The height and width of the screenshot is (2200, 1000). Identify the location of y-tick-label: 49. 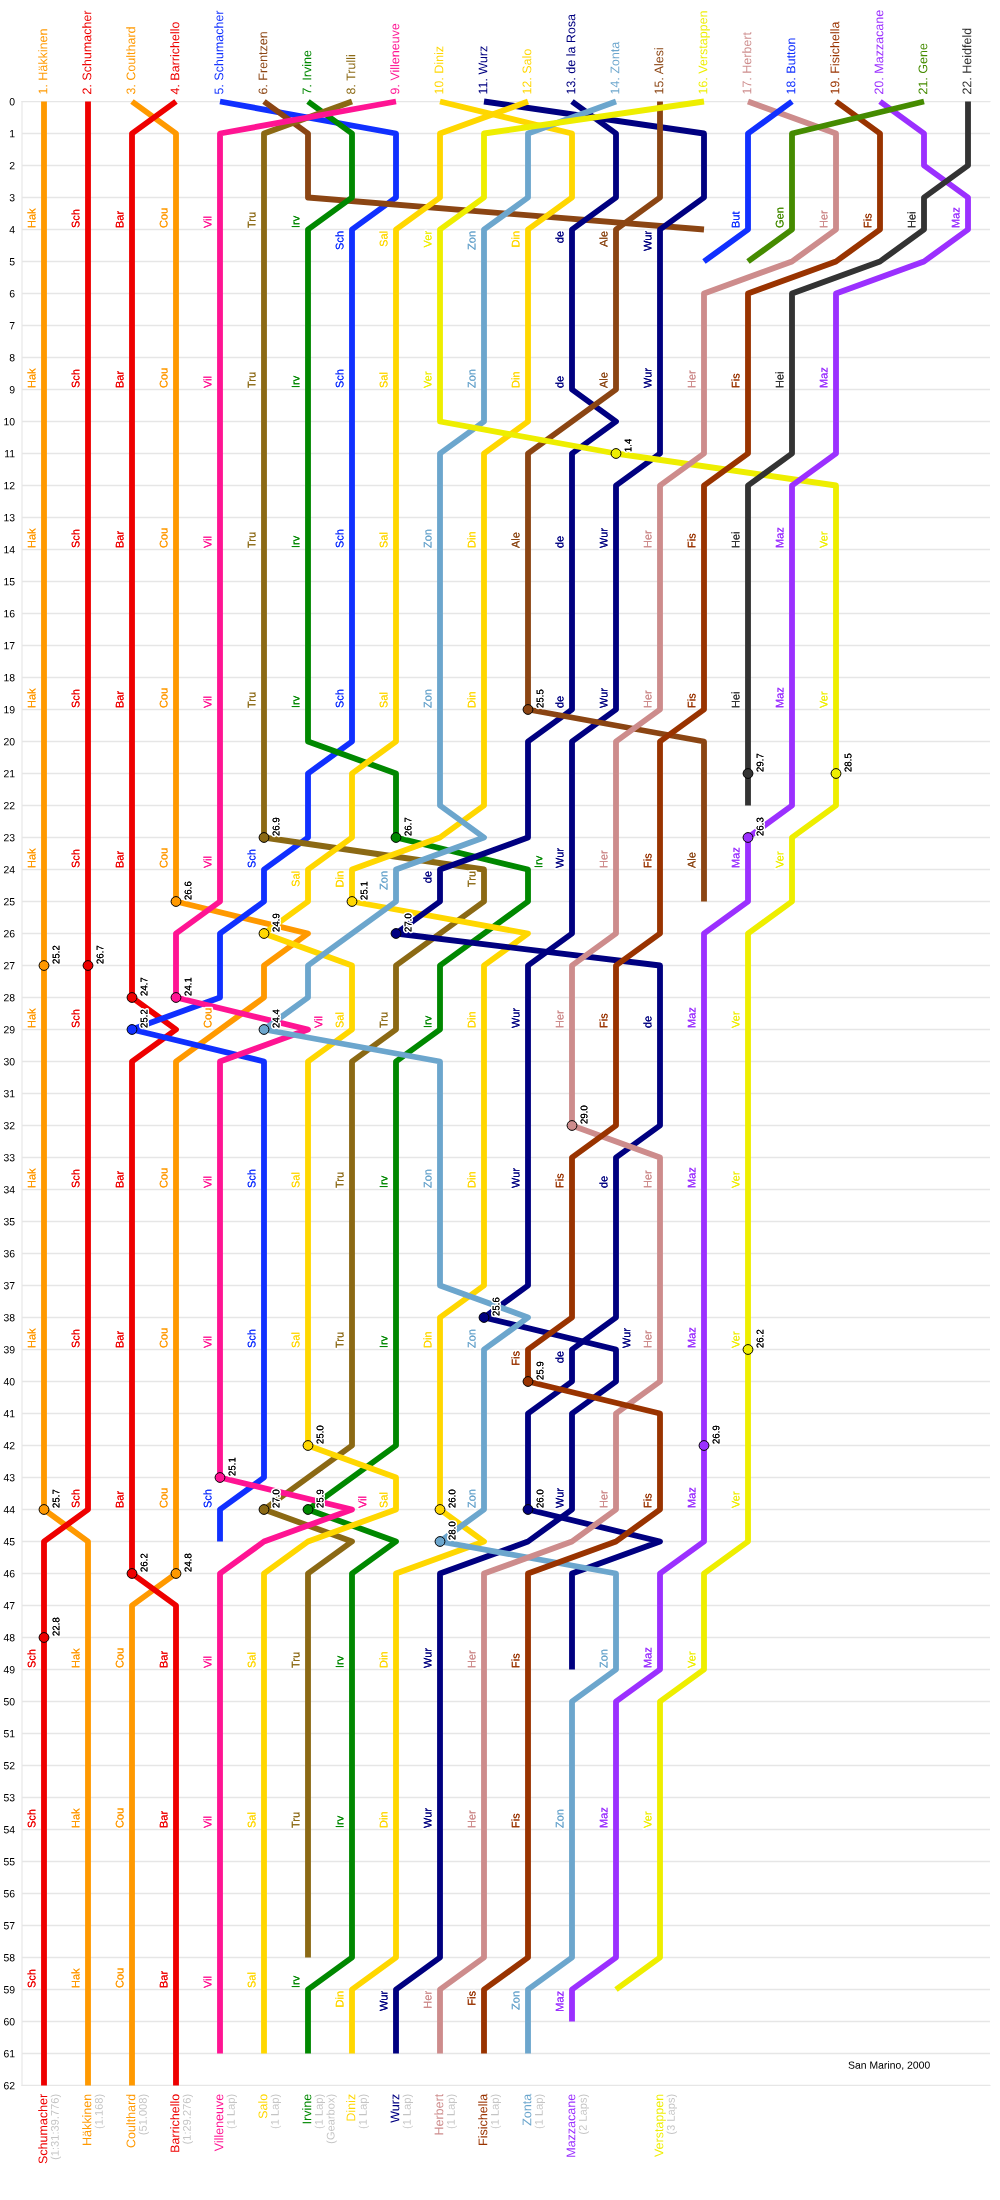
(9, 1670).